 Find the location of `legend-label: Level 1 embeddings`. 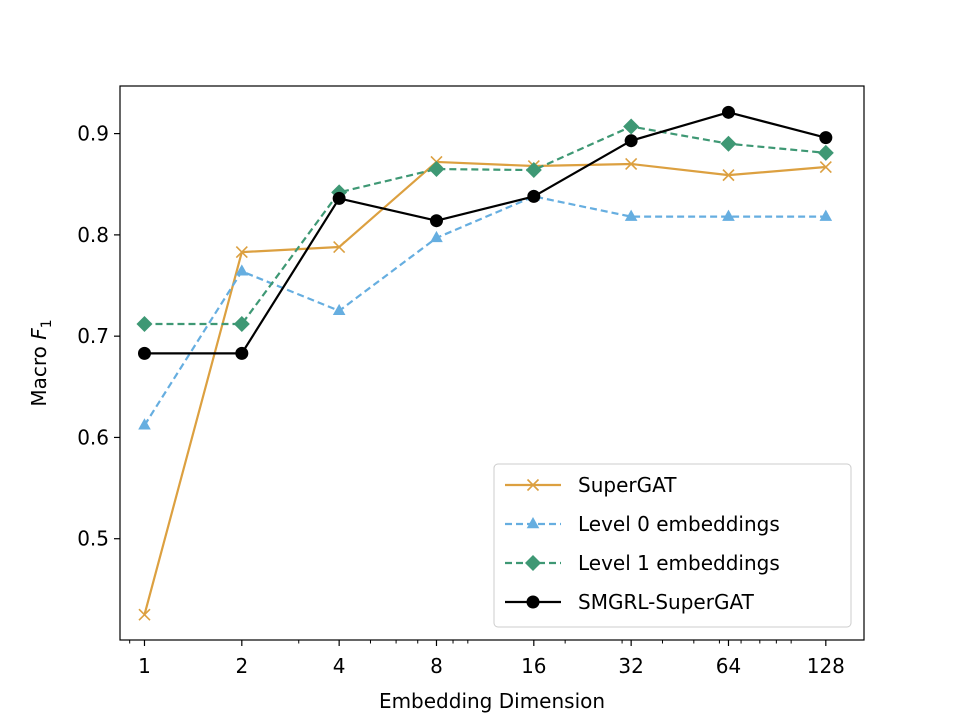

legend-label: Level 1 embeddings is located at coordinates (679, 563).